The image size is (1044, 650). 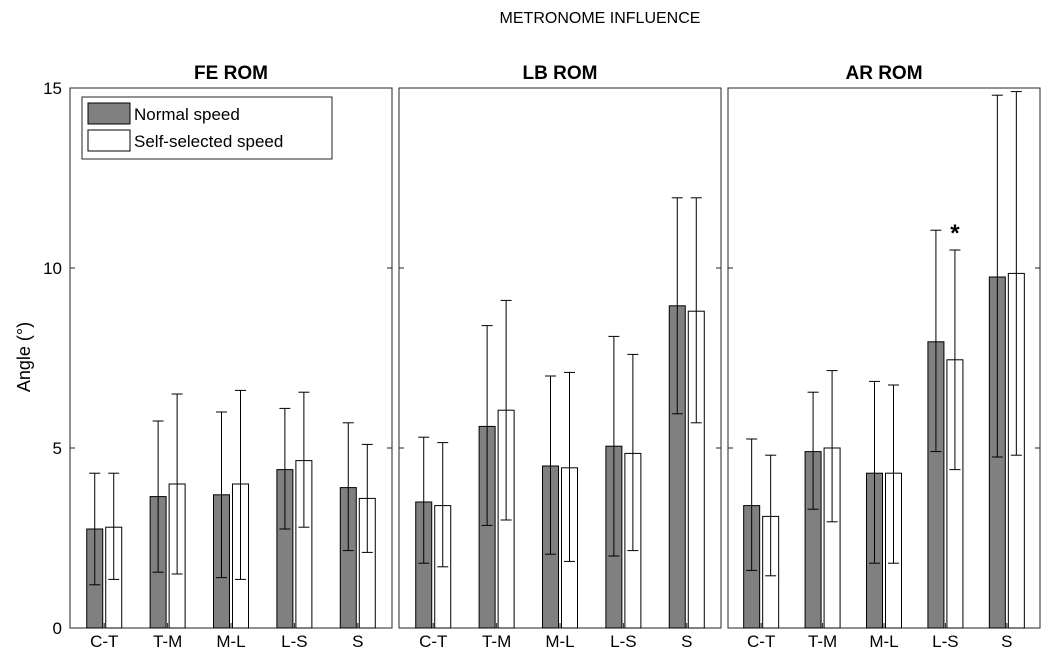 What do you see at coordinates (57, 448) in the screenshot?
I see `y-tick-label: 5` at bounding box center [57, 448].